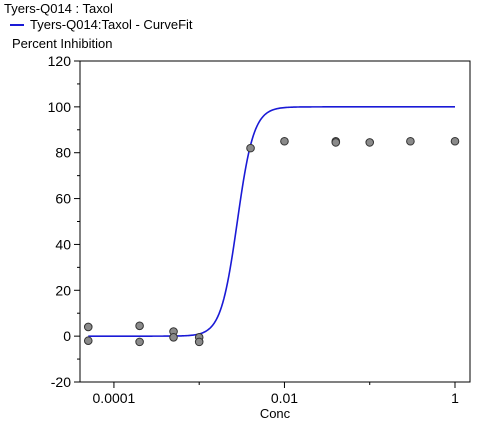 The height and width of the screenshot is (421, 500). Describe the element at coordinates (67, 336) in the screenshot. I see `y-tick-label: 0` at that location.